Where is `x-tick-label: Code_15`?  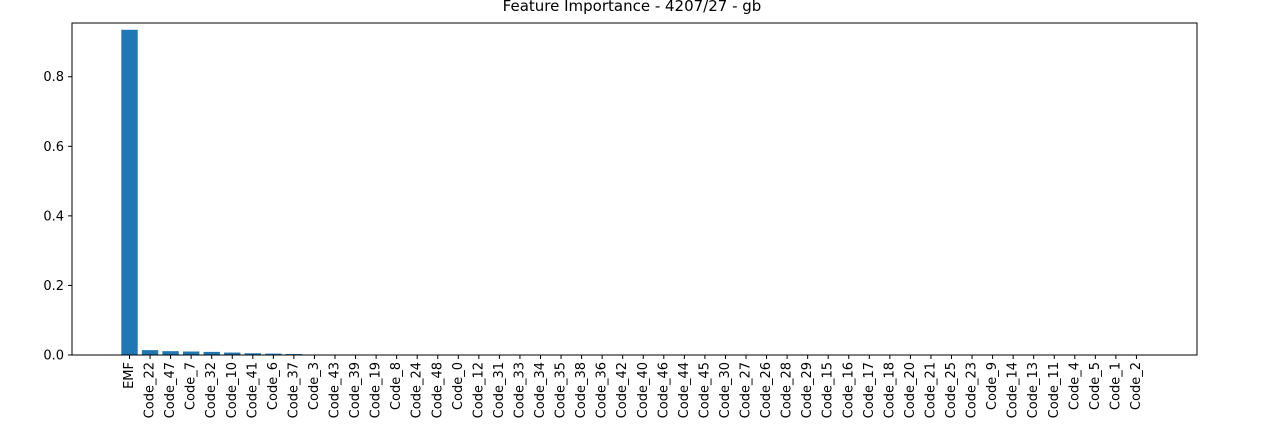
x-tick-label: Code_15 is located at coordinates (828, 390).